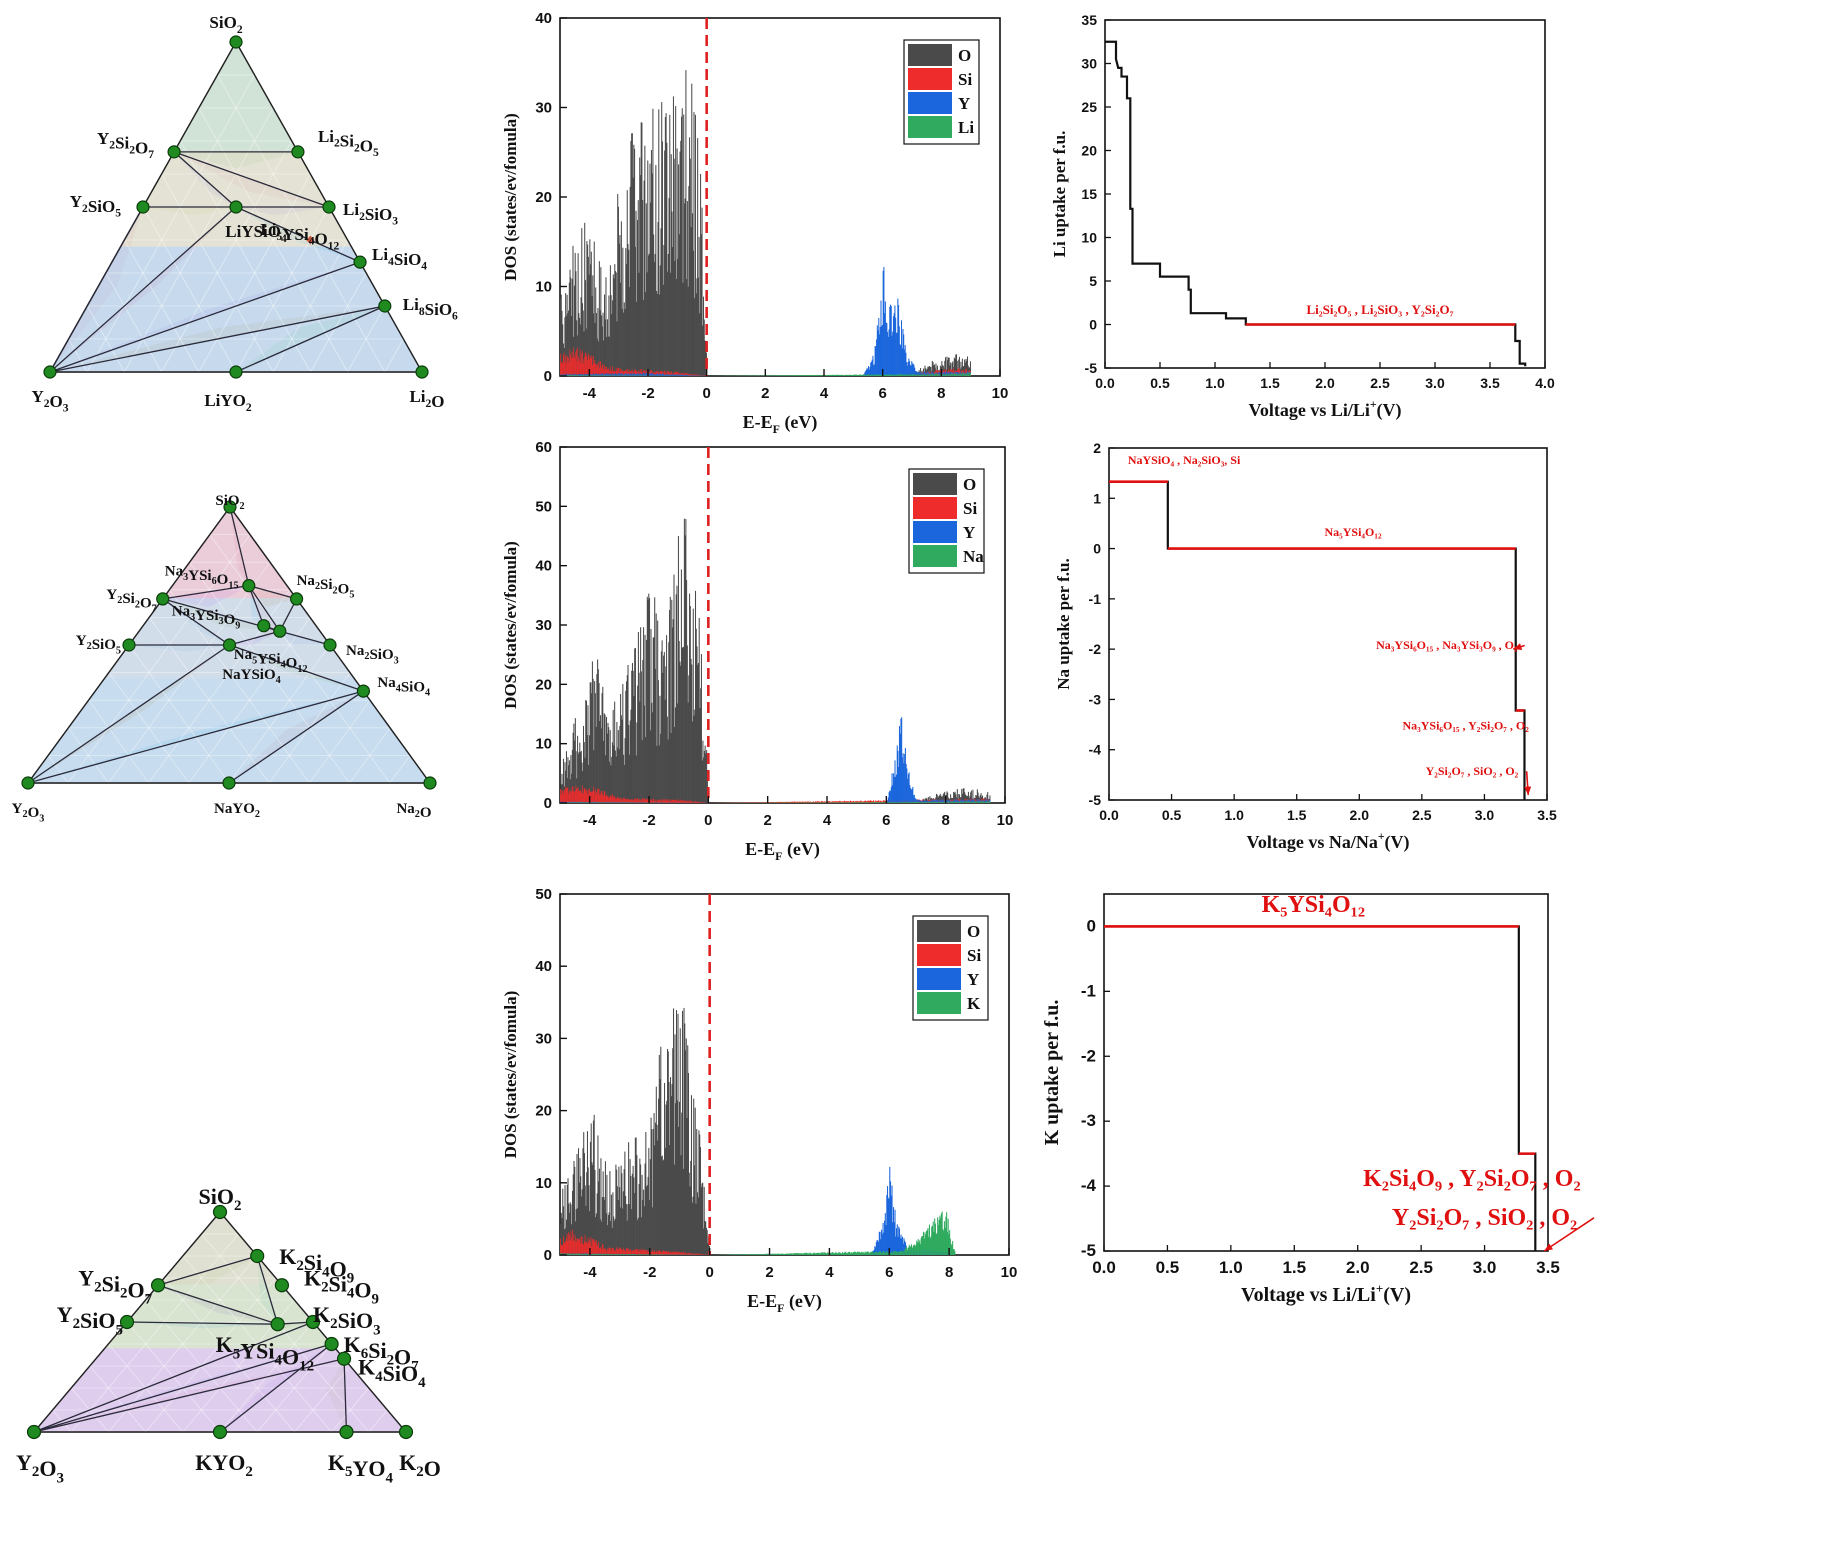 The image size is (1838, 1547). What do you see at coordinates (271, 661) in the screenshot?
I see `phase-label: Na5YSi4O12` at bounding box center [271, 661].